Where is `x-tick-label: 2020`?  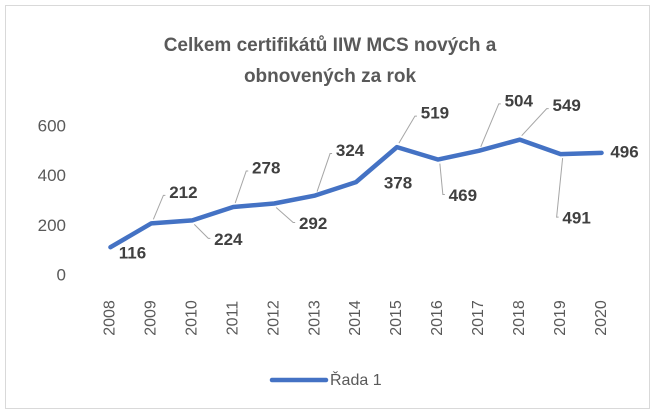
x-tick-label: 2020 is located at coordinates (601, 318).